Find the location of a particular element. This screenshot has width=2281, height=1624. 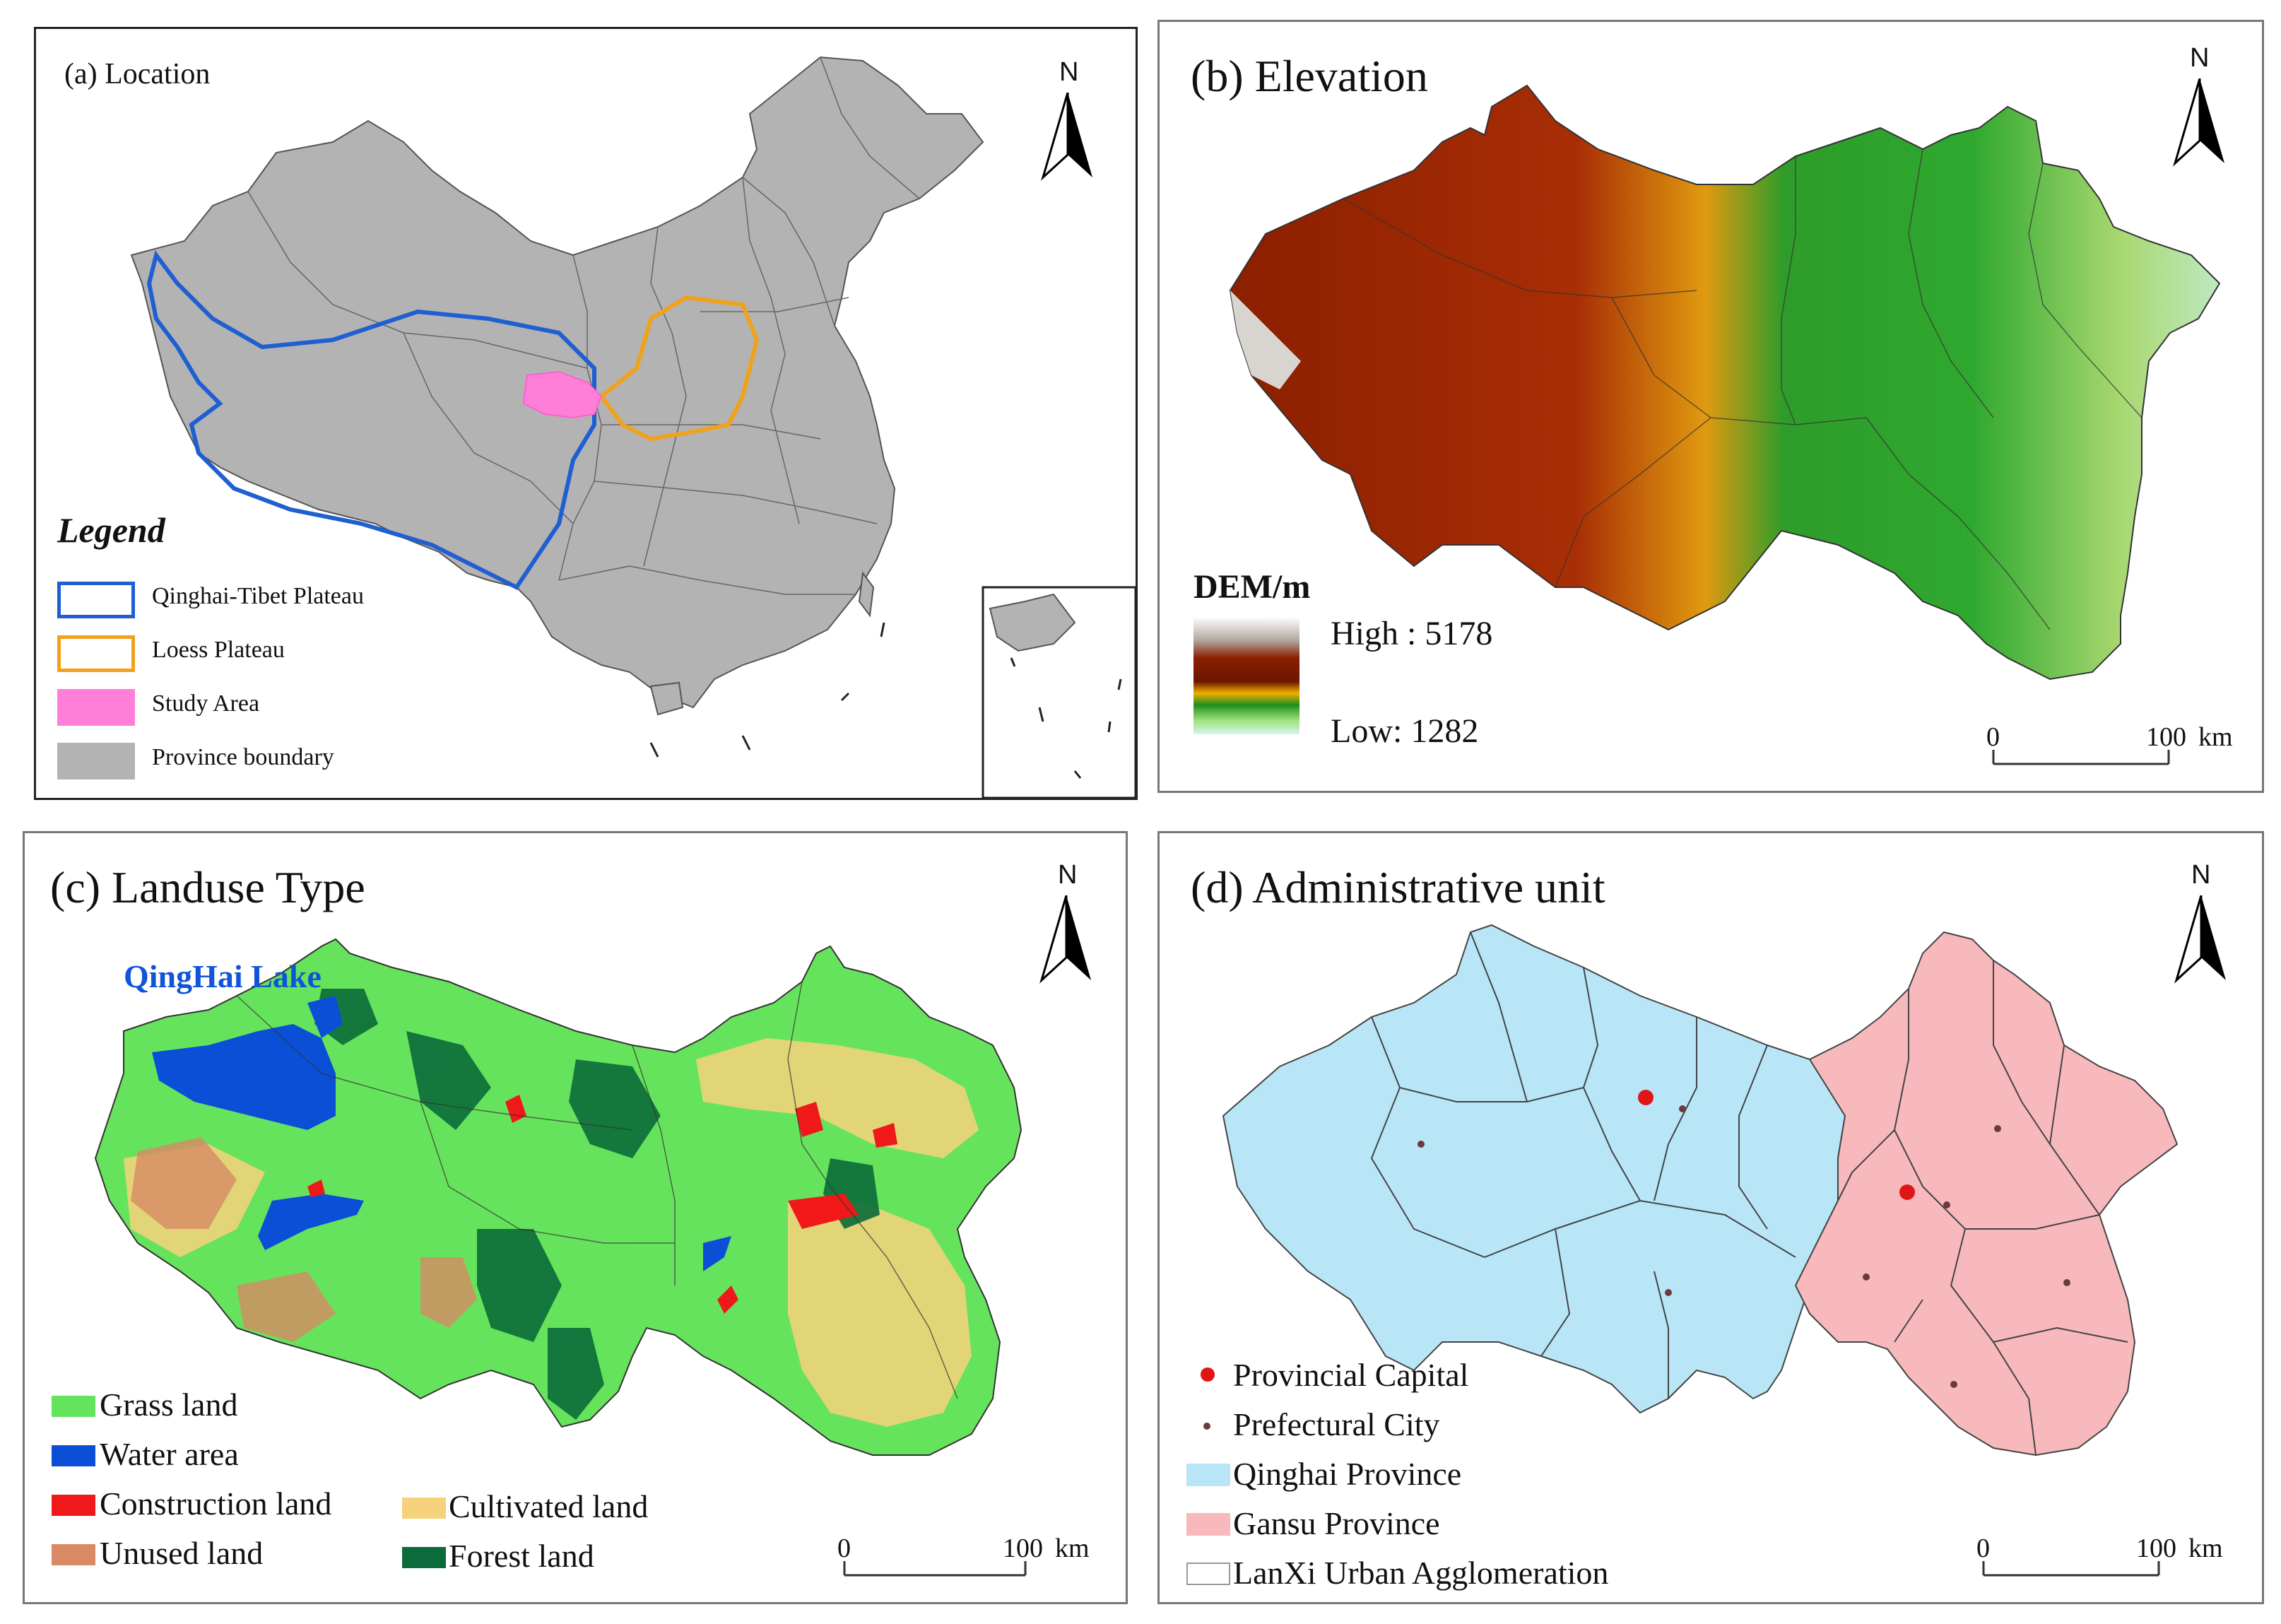

legend-label-grass: Grass land is located at coordinates (169, 1405).